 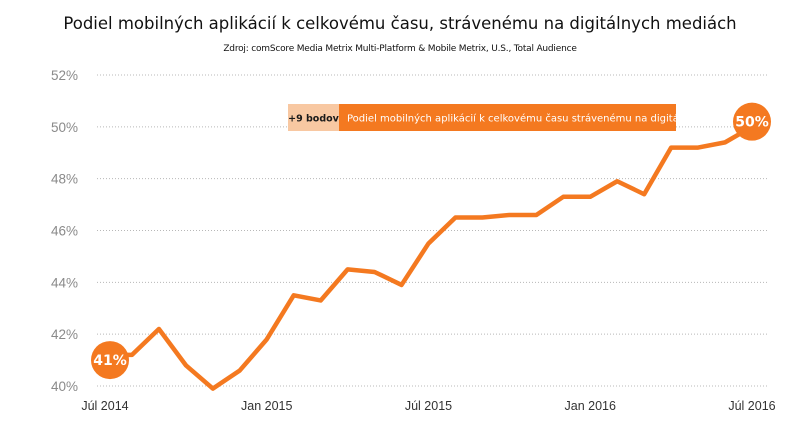 I want to click on x-tick-label: Júl 2016, so click(x=751, y=406).